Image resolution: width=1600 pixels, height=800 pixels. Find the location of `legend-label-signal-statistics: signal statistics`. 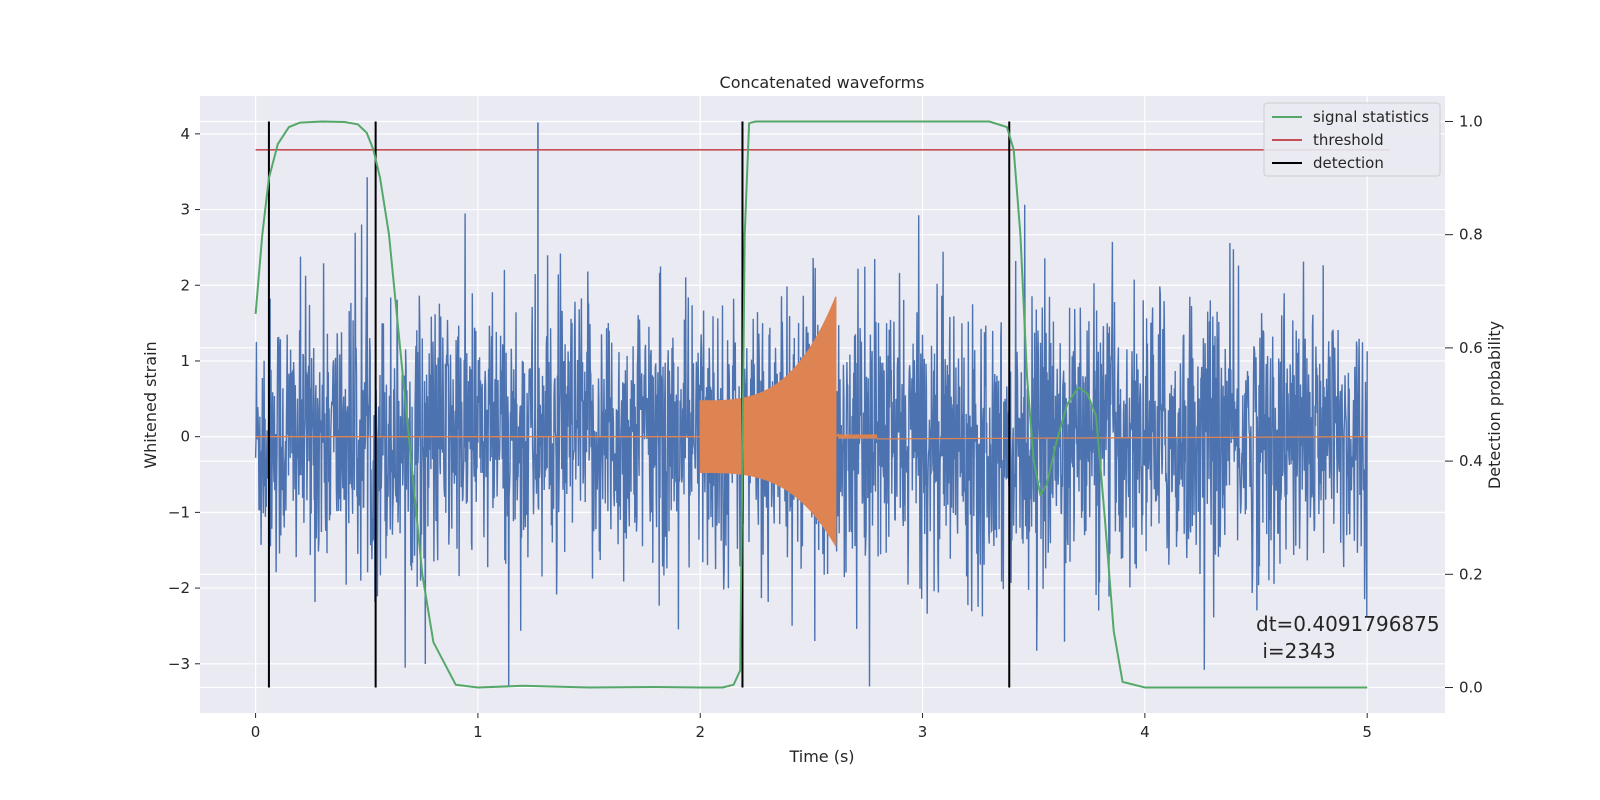

legend-label-signal-statistics: signal statistics is located at coordinates (1371, 117).